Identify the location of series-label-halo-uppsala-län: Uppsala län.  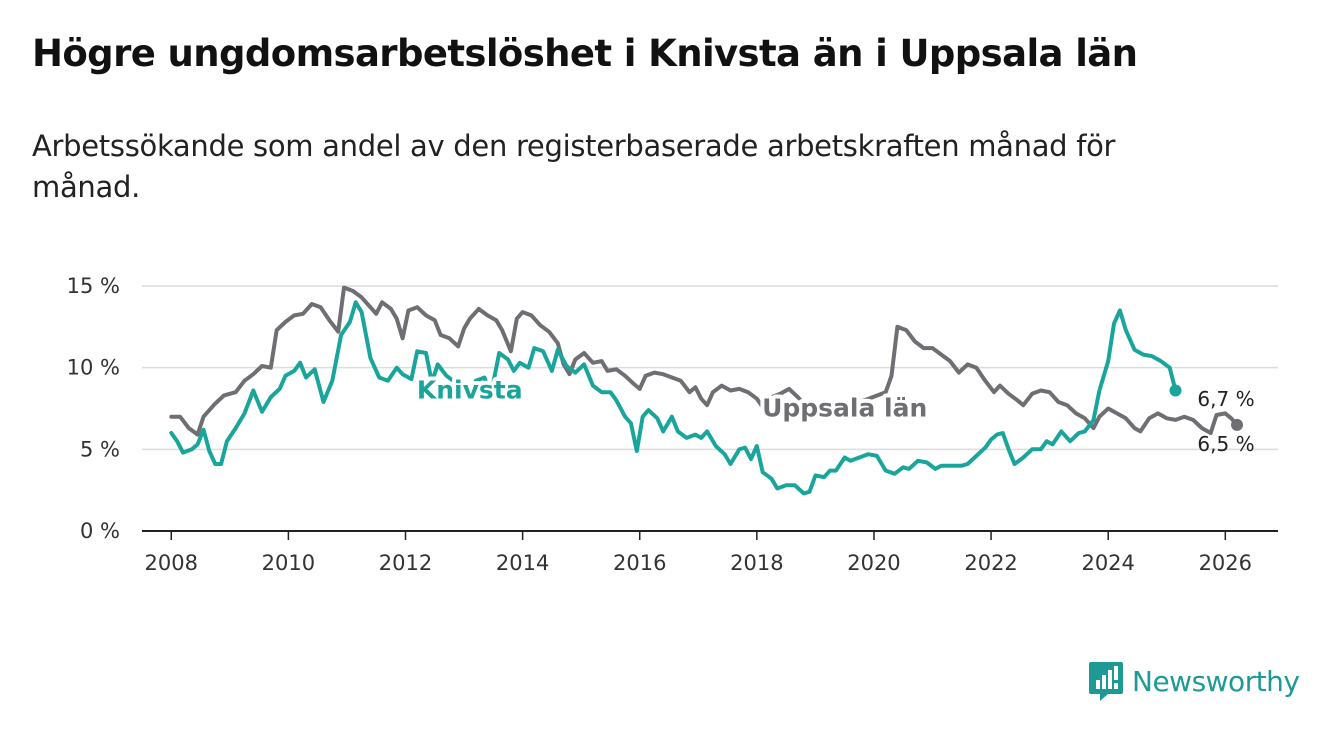
(844, 408).